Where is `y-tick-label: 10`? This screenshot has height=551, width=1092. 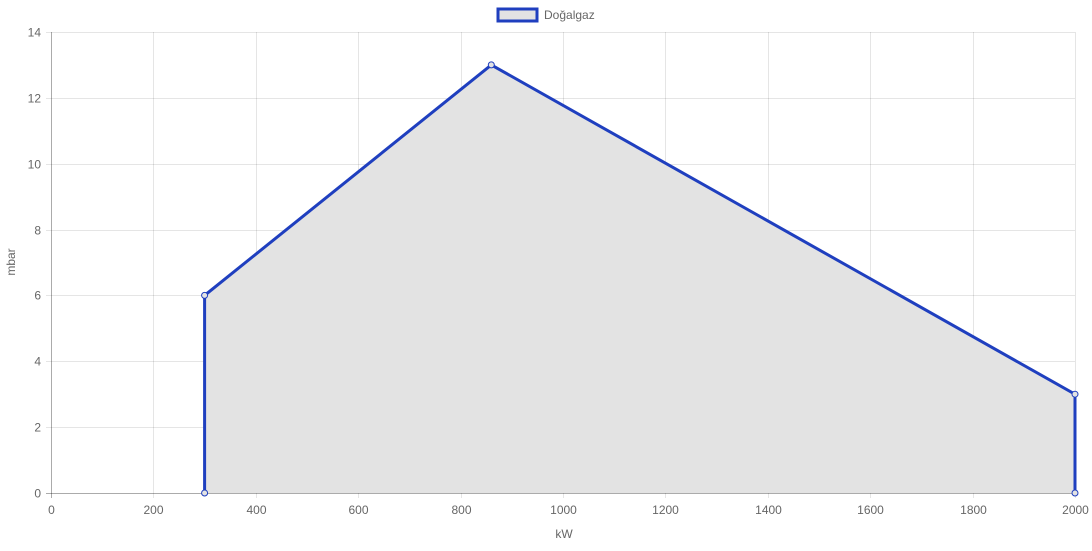 y-tick-label: 10 is located at coordinates (35, 165).